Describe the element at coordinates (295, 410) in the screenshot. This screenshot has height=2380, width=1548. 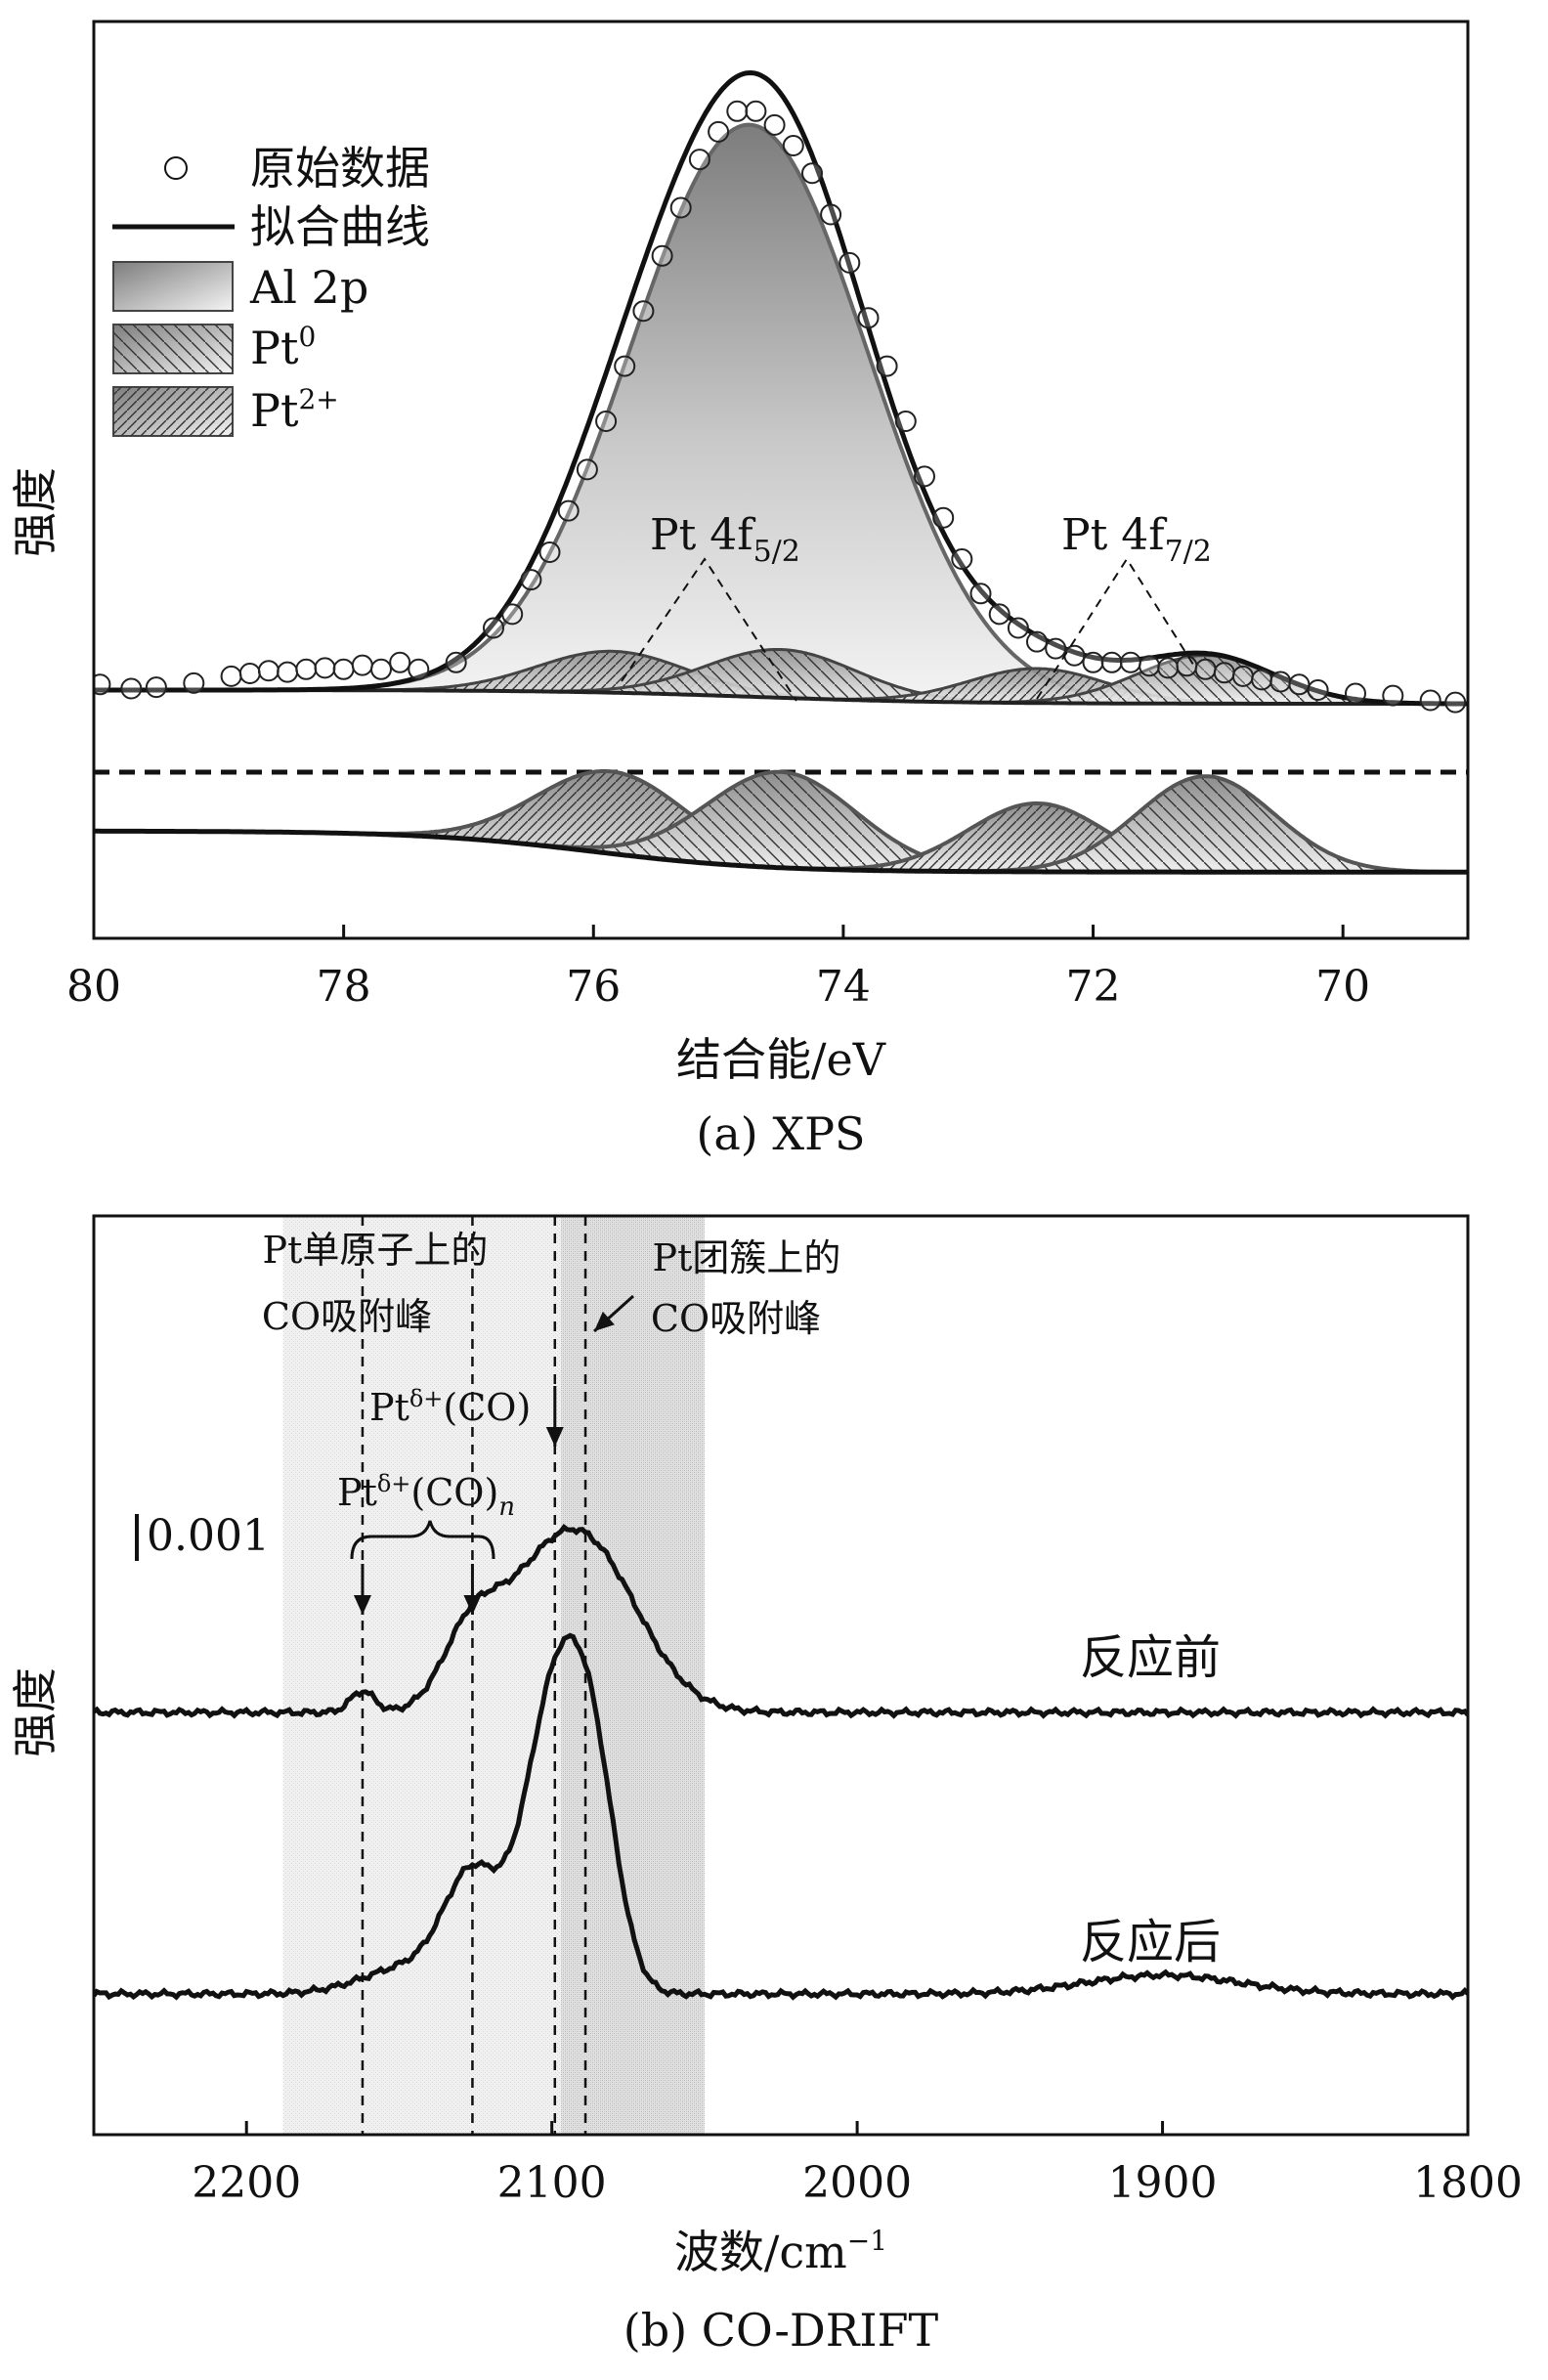
I see `legend-label-pt2: Pt2+` at that location.